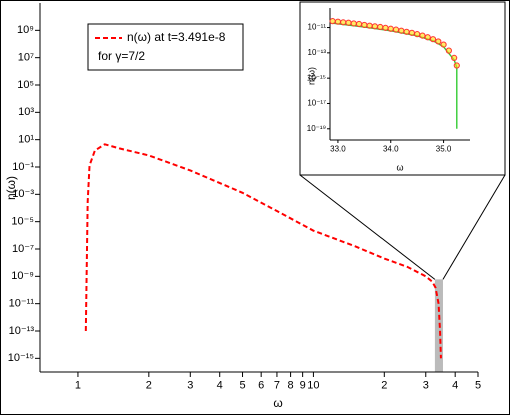  What do you see at coordinates (25, 85) in the screenshot?
I see `y-tick-label: 10⁵` at bounding box center [25, 85].